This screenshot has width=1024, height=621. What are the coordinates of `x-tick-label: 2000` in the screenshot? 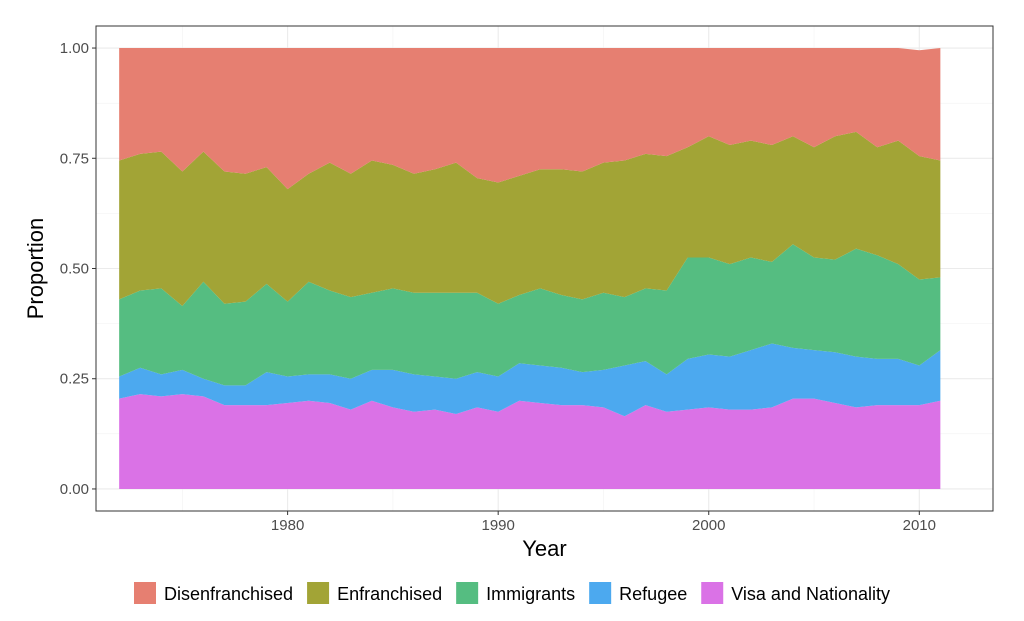 It's located at (708, 525).